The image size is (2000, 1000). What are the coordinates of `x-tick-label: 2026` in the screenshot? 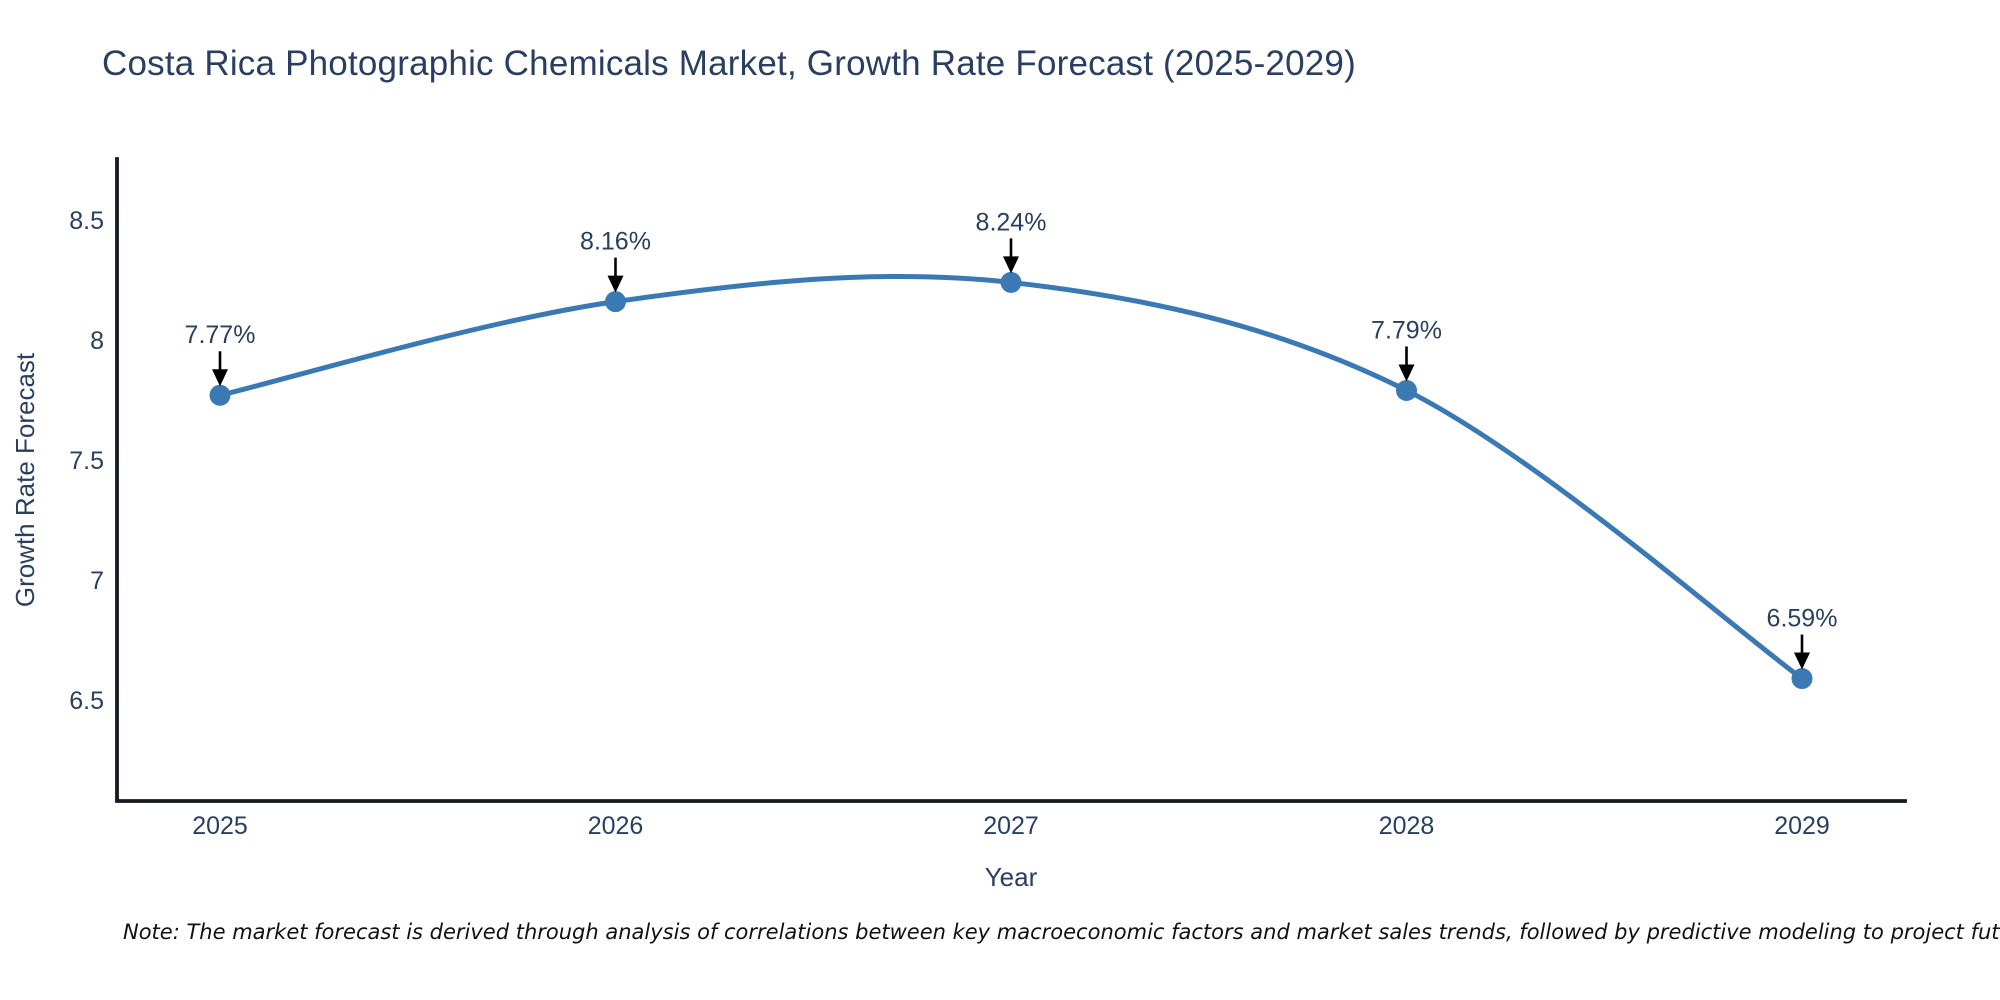 It's located at (616, 826).